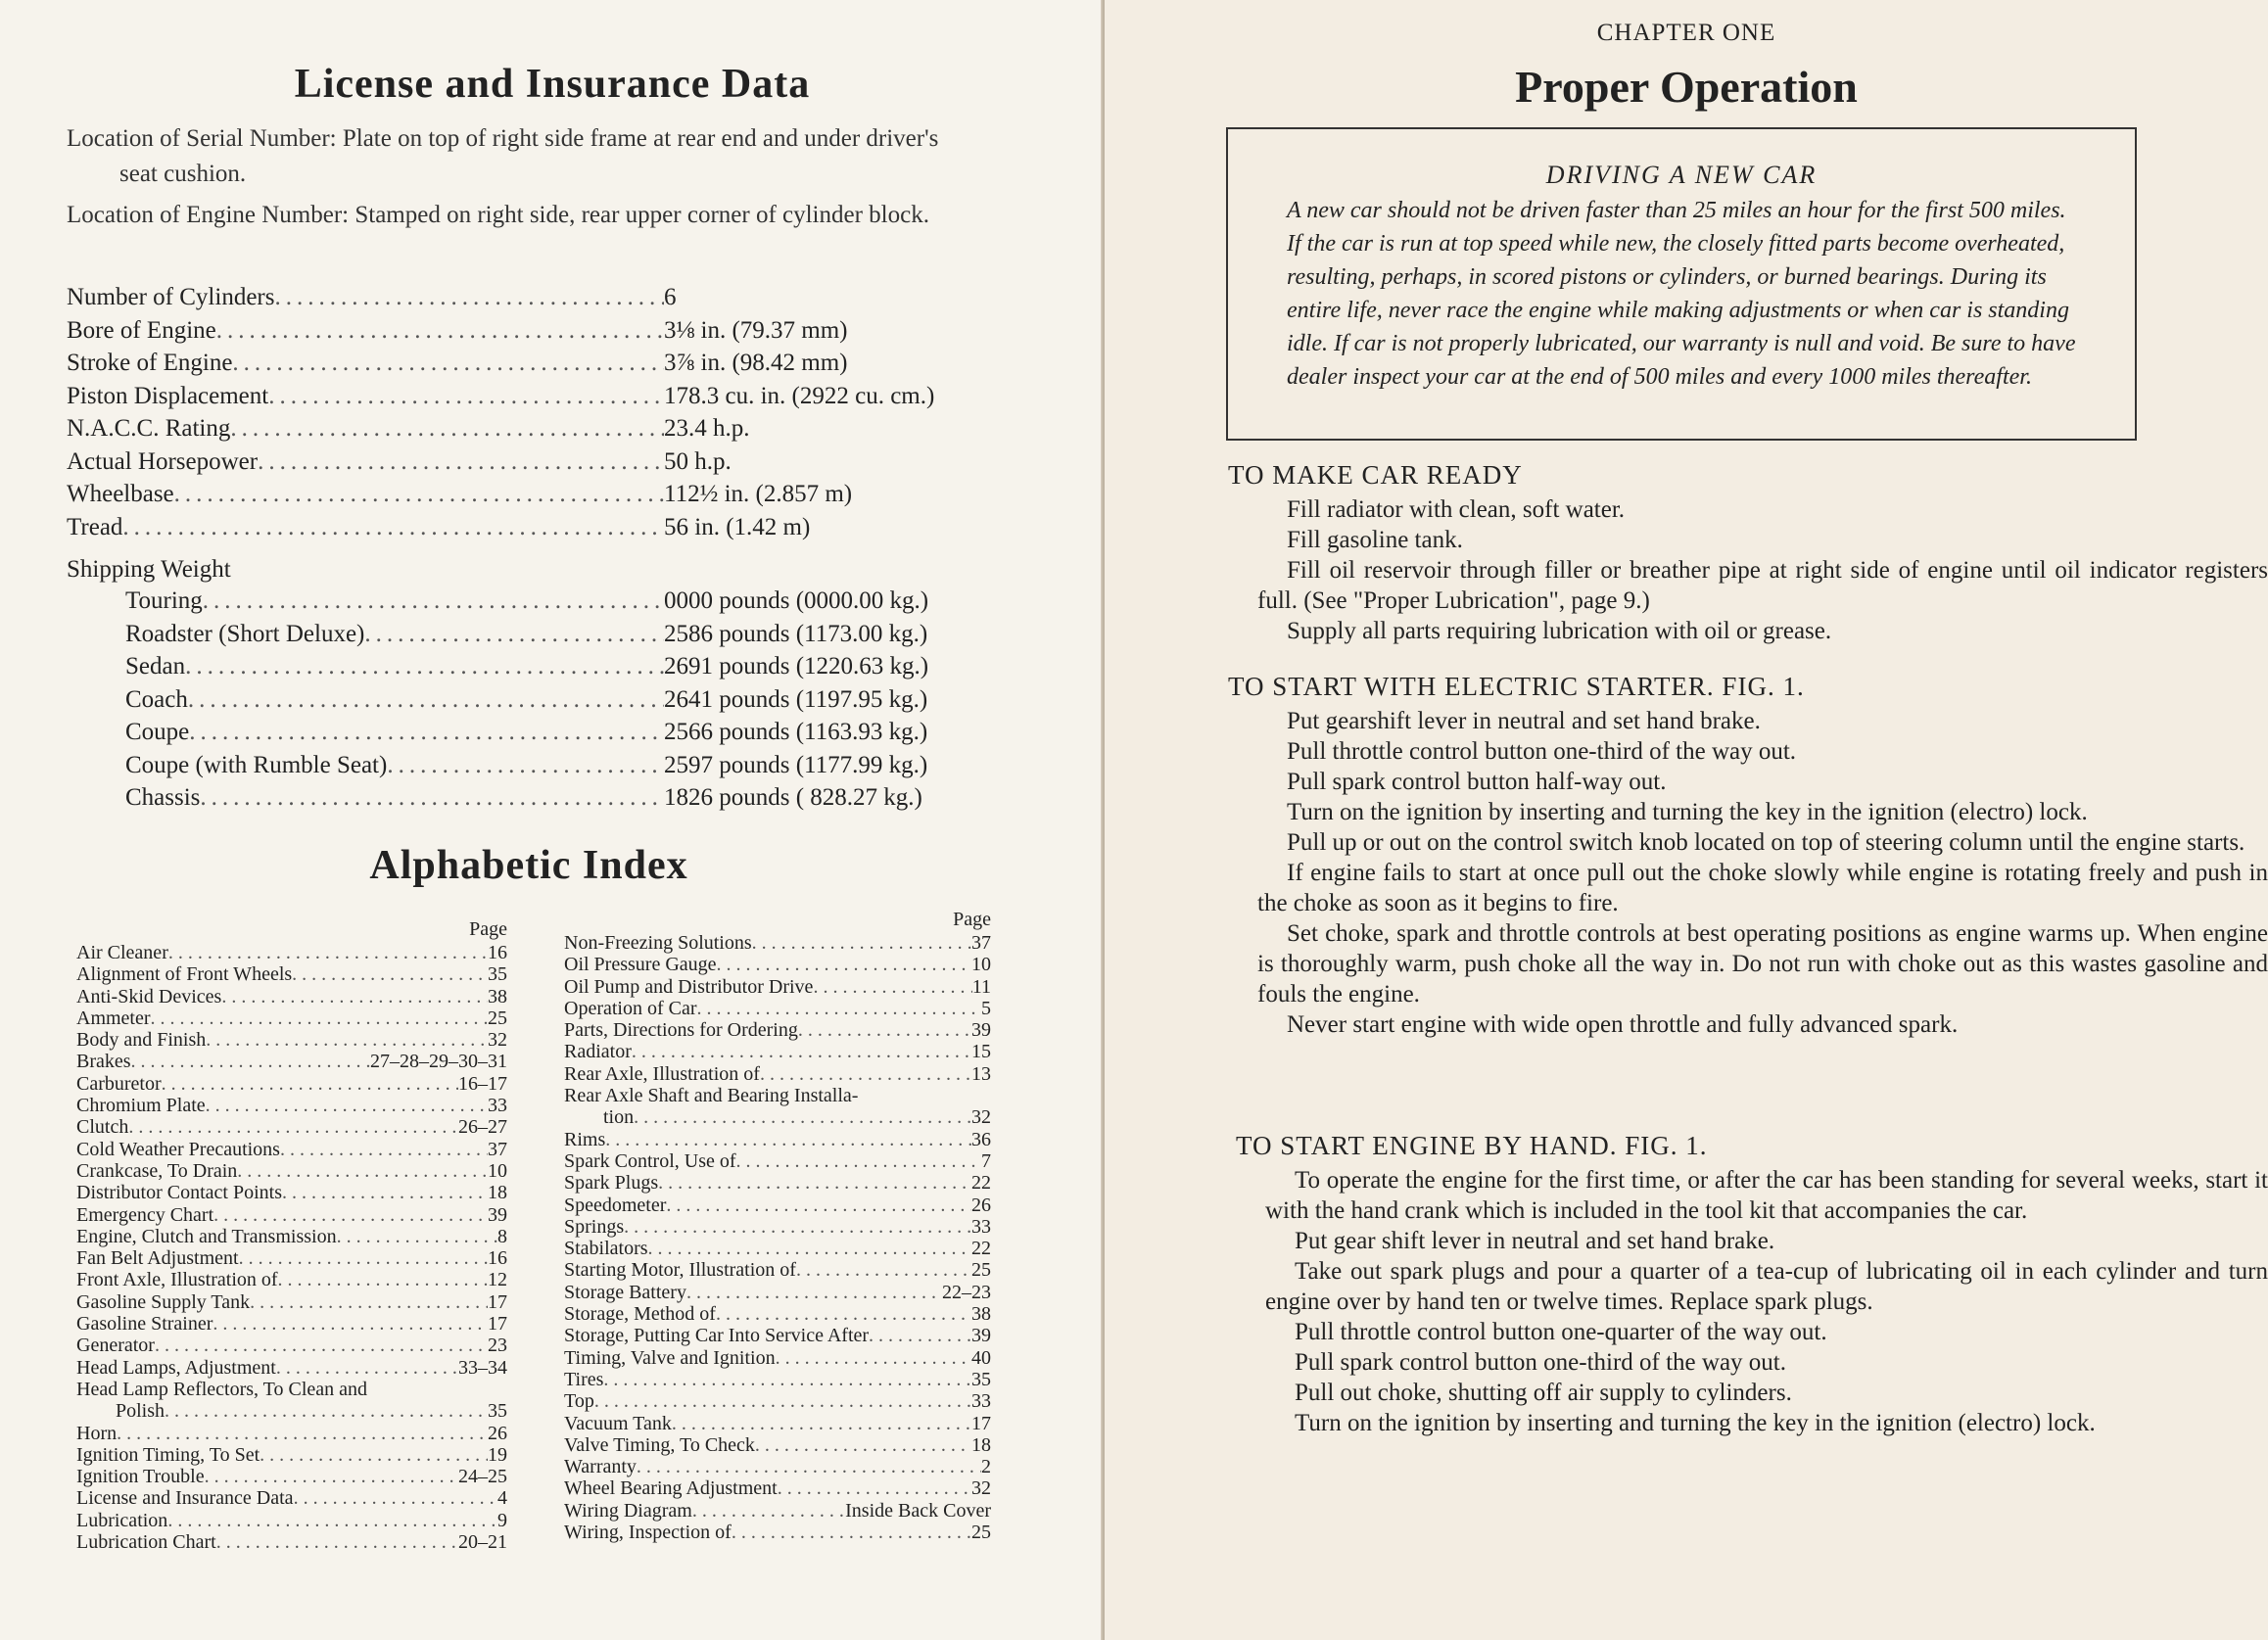  What do you see at coordinates (796, 633) in the screenshot?
I see `row-value: 2586 pounds (1173.00 kg.)` at bounding box center [796, 633].